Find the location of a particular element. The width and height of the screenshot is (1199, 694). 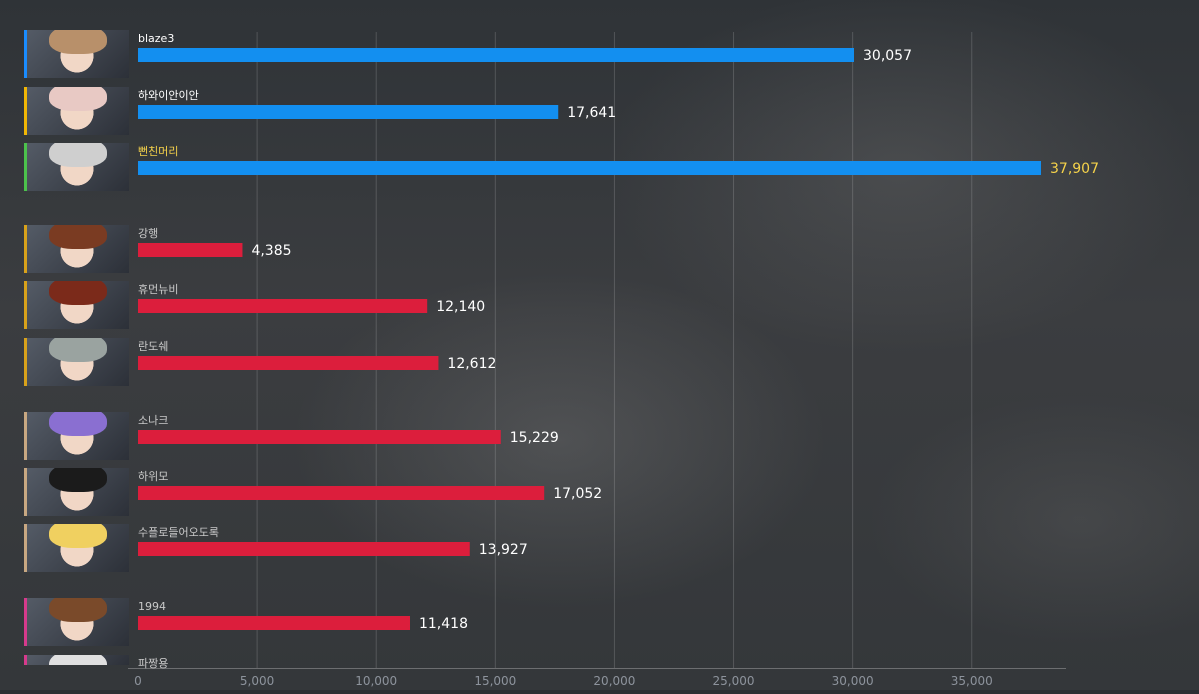

player-name: 란도쉐 is located at coordinates (153, 346).